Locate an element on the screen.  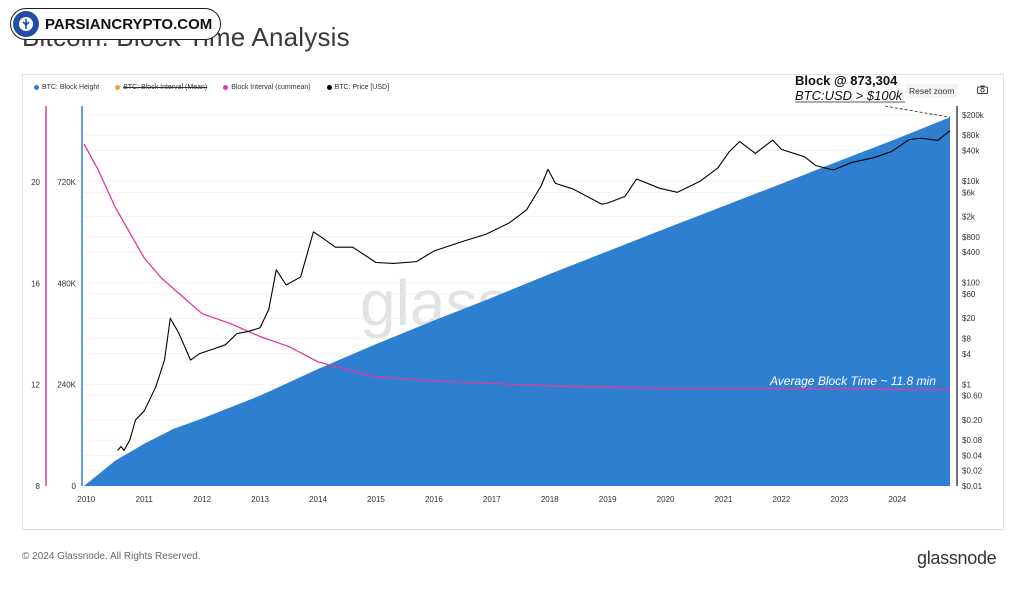
brand-logo-text: glassnode is located at coordinates (957, 558).